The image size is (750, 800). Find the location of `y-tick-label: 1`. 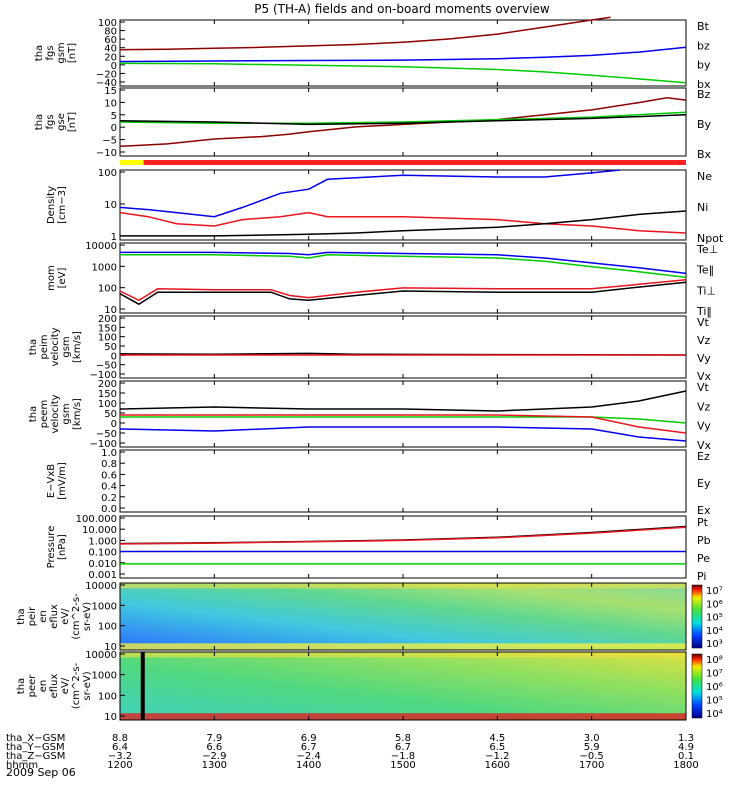

y-tick-label: 1 is located at coordinates (114, 237).